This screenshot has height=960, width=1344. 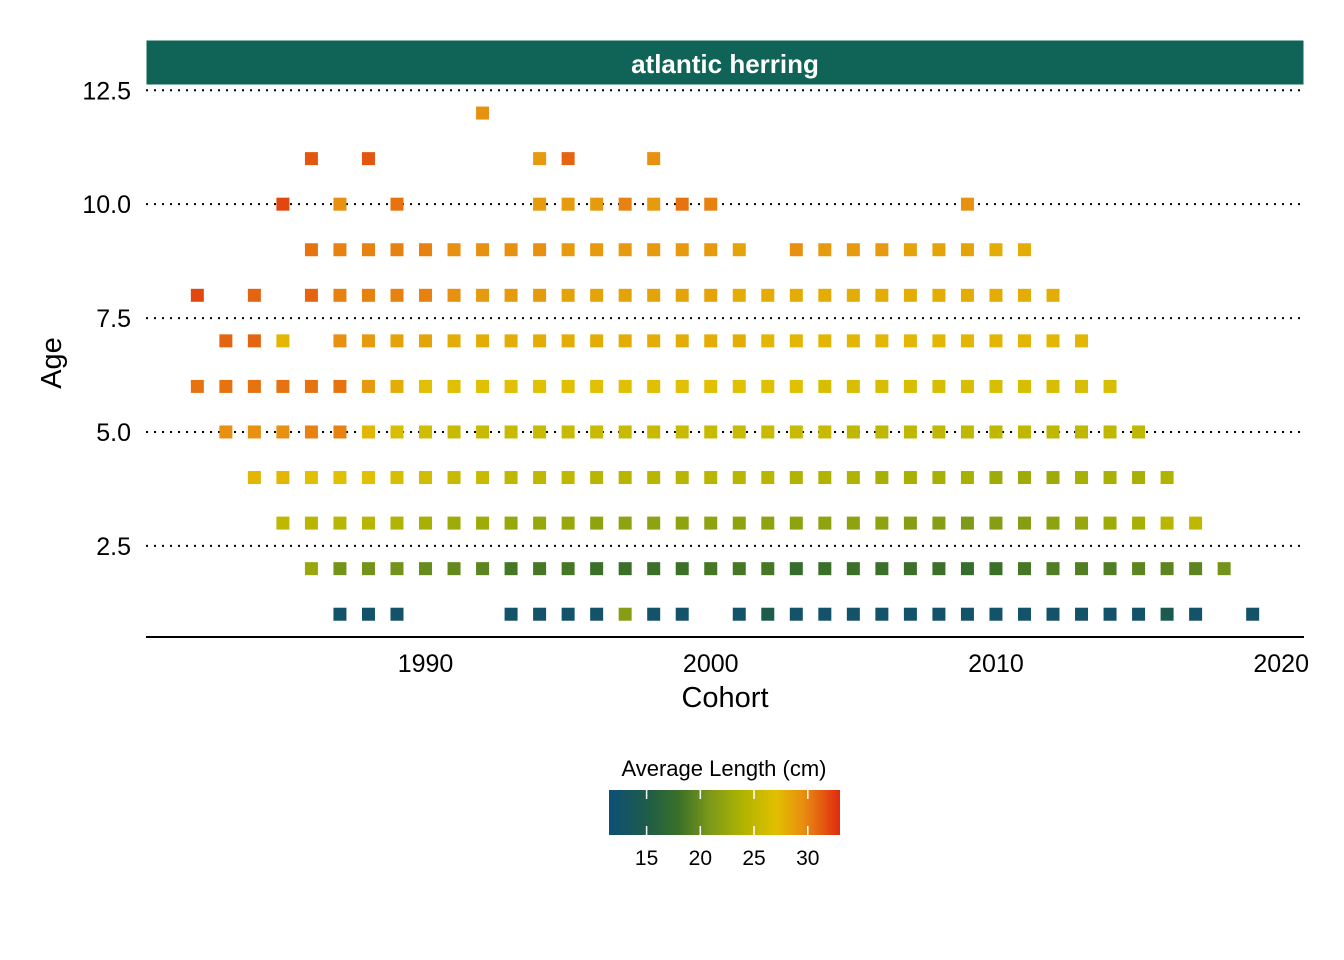 I want to click on legend-title: Average Length (cm), so click(x=723, y=768).